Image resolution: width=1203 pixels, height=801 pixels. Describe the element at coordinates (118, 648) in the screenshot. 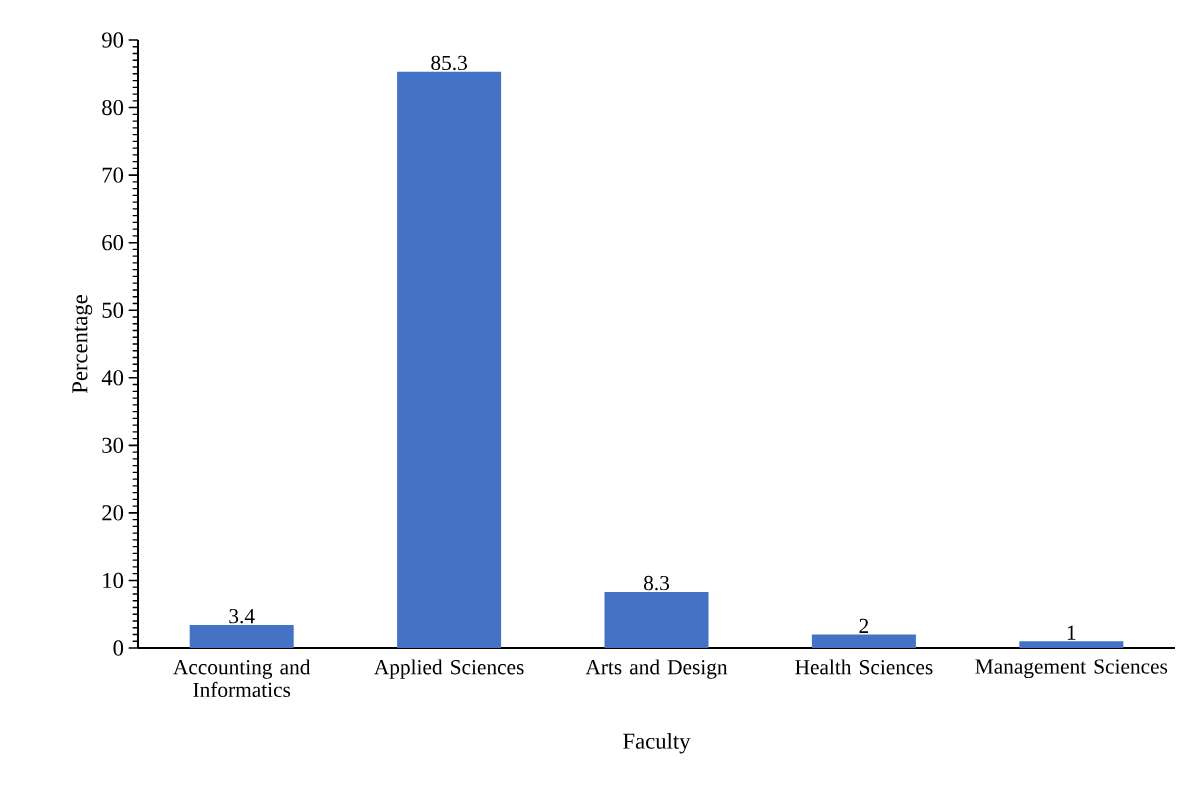

I see `y-tick-label: 0` at that location.